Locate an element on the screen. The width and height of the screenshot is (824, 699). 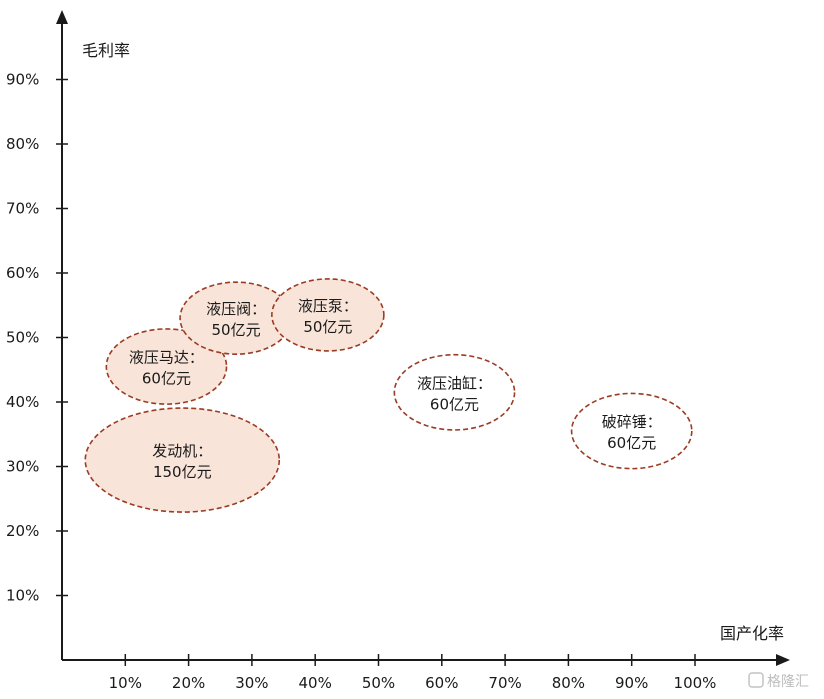
bubble-name-label: 破碎锤： is located at coordinates (632, 422).